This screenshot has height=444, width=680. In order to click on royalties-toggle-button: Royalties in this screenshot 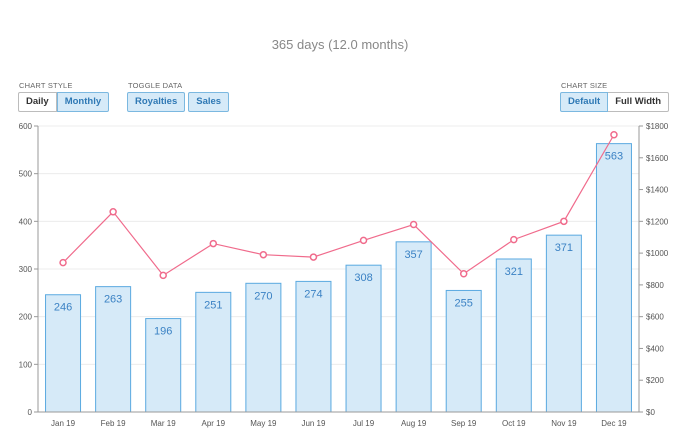, I will do `click(156, 102)`.